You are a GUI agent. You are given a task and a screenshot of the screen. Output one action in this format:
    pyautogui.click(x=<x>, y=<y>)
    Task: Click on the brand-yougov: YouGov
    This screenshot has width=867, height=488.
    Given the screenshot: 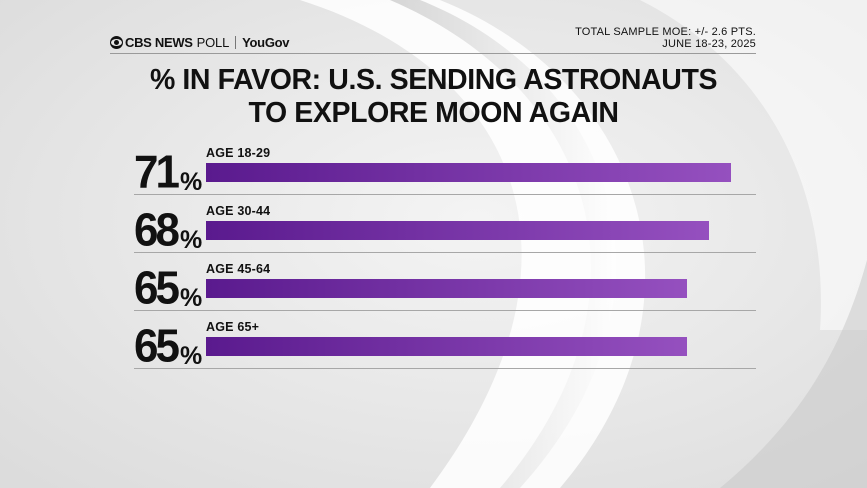 What is the action you would take?
    pyautogui.click(x=266, y=42)
    